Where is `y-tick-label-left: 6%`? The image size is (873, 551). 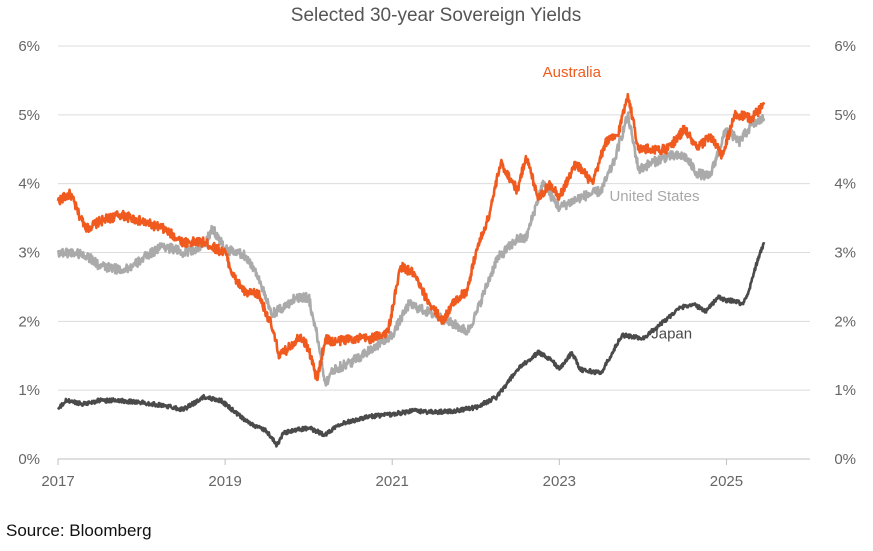
y-tick-label-left: 6% is located at coordinates (29, 46).